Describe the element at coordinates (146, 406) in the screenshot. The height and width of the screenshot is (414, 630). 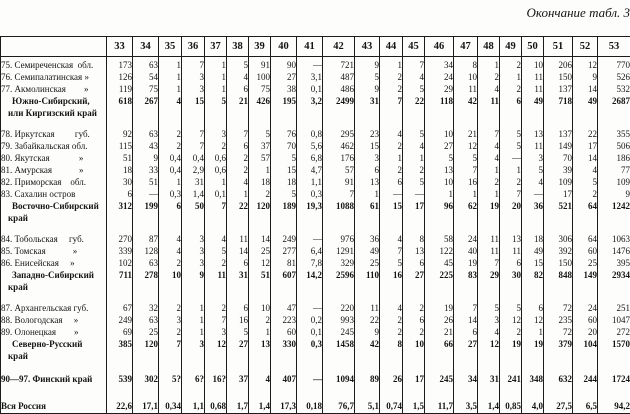
I see `table-cell: 17,1` at that location.